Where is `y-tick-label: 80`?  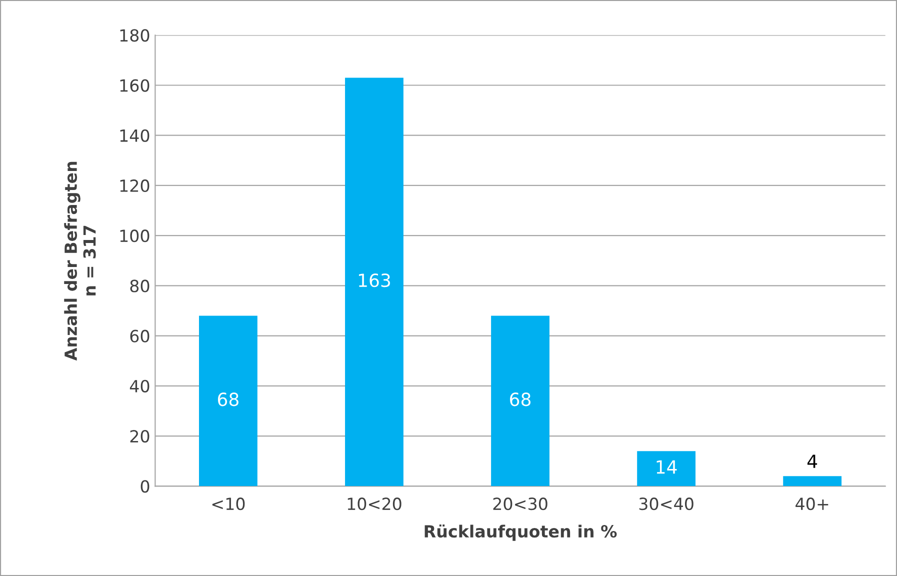 y-tick-label: 80 is located at coordinates (140, 286).